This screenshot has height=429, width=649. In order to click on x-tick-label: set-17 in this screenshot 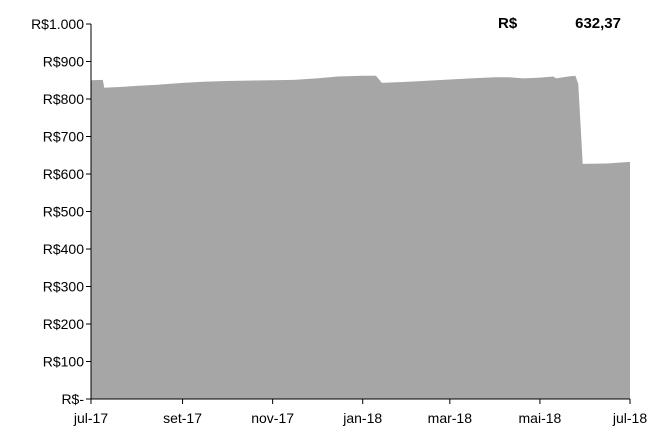, I will do `click(182, 418)`.